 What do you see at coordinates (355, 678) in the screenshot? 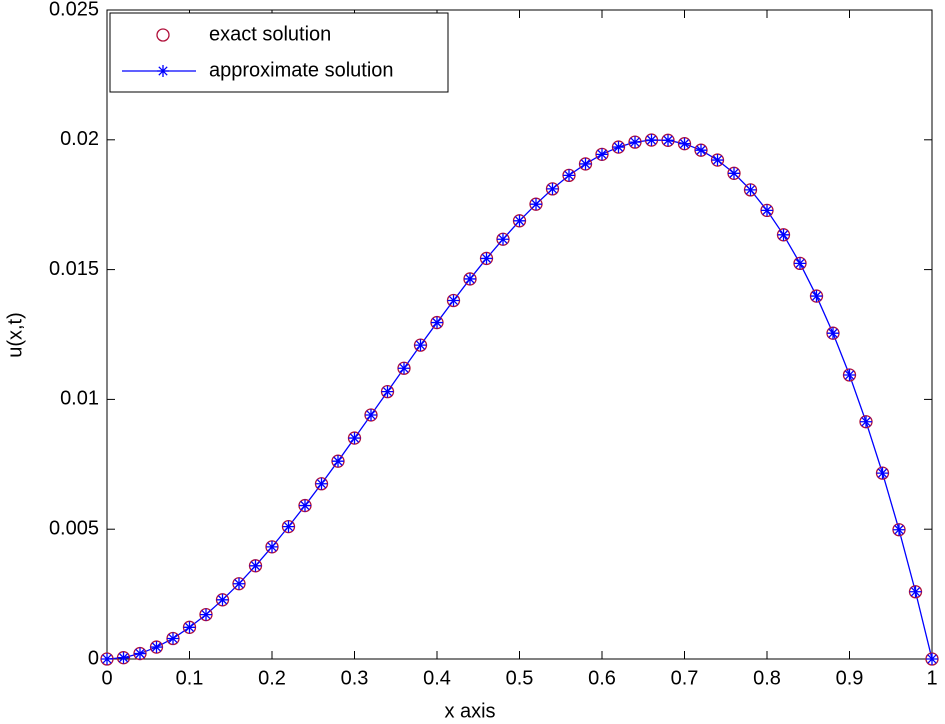
I see `x-tick-label: 0.3` at bounding box center [355, 678].